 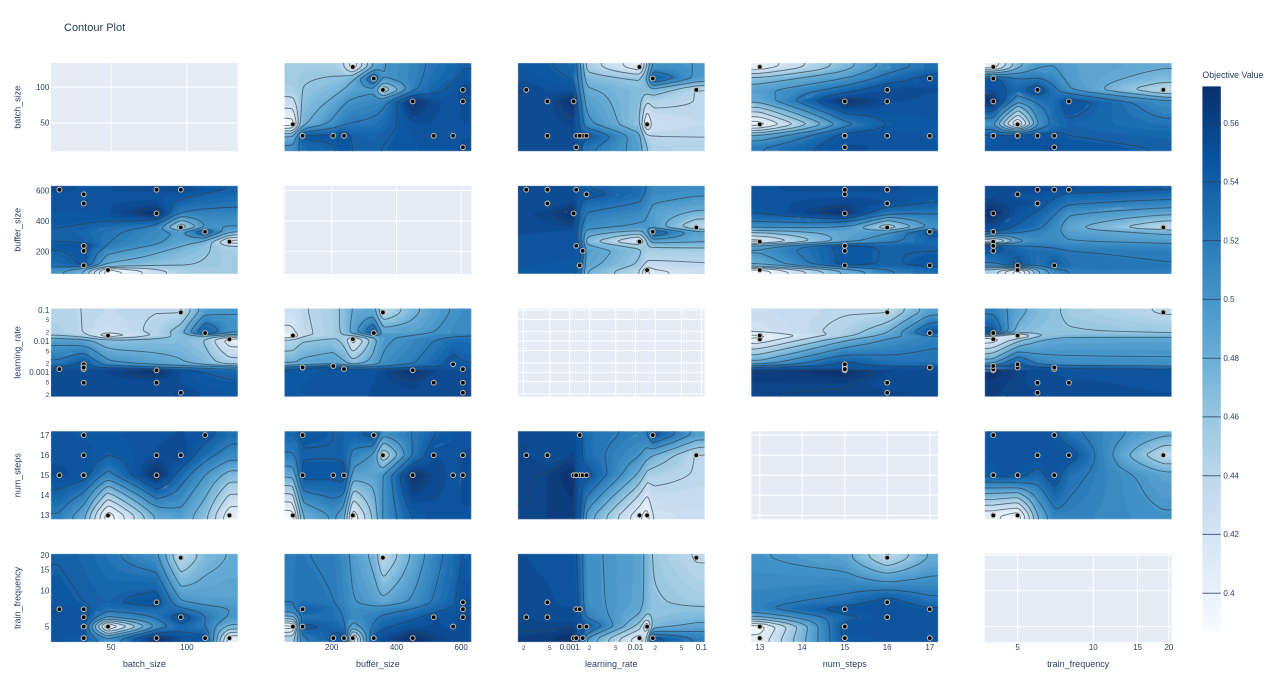 What do you see at coordinates (1231, 358) in the screenshot?
I see `svg-text: 0.48` at bounding box center [1231, 358].